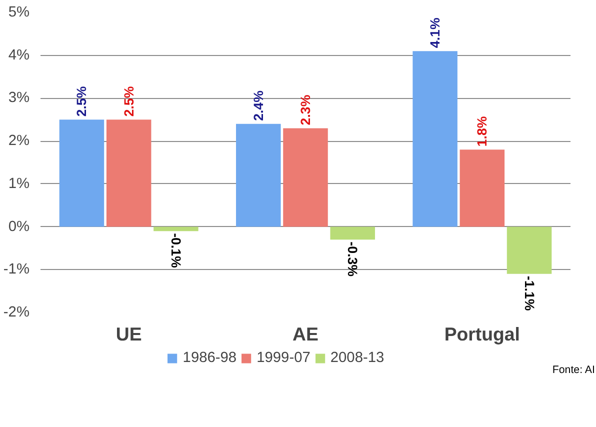  What do you see at coordinates (16, 270) in the screenshot?
I see `y-tick-label: -1%` at bounding box center [16, 270].